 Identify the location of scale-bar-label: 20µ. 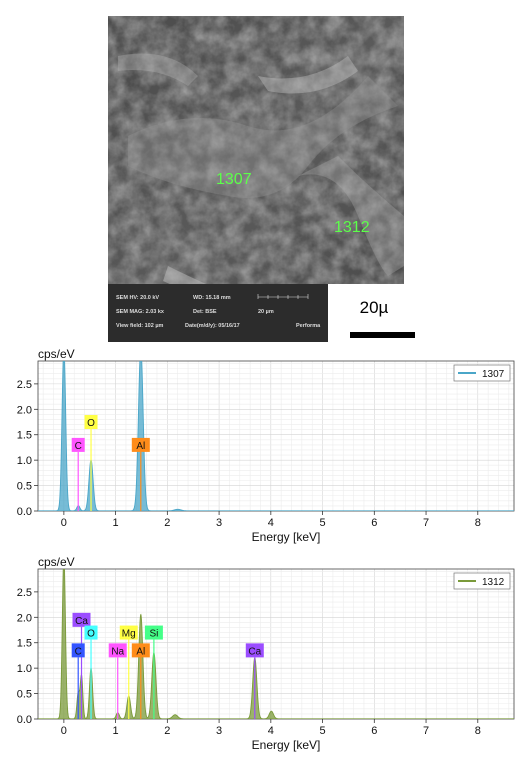
(374, 307).